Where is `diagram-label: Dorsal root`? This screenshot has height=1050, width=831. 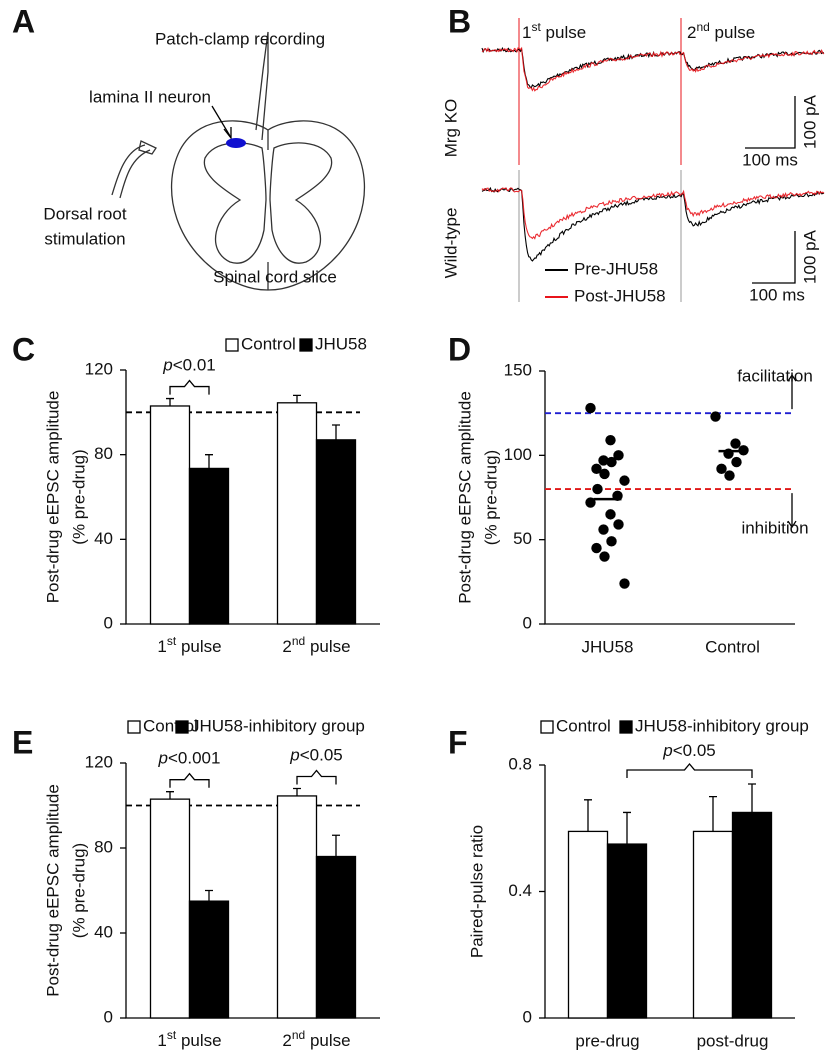
diagram-label: Dorsal root is located at coordinates (84, 213).